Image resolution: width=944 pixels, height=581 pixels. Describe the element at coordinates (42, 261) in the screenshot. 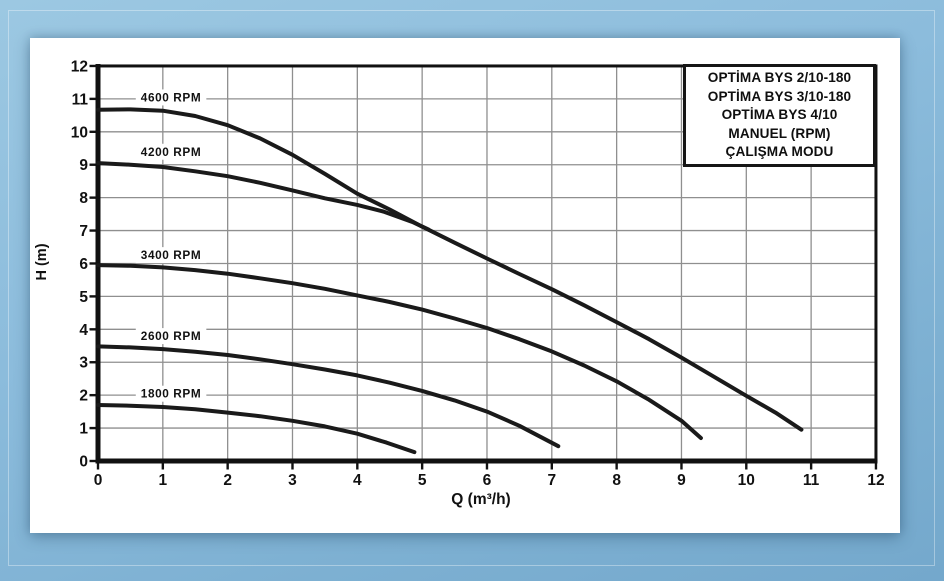

I see `y-axis-title: H (m)` at that location.